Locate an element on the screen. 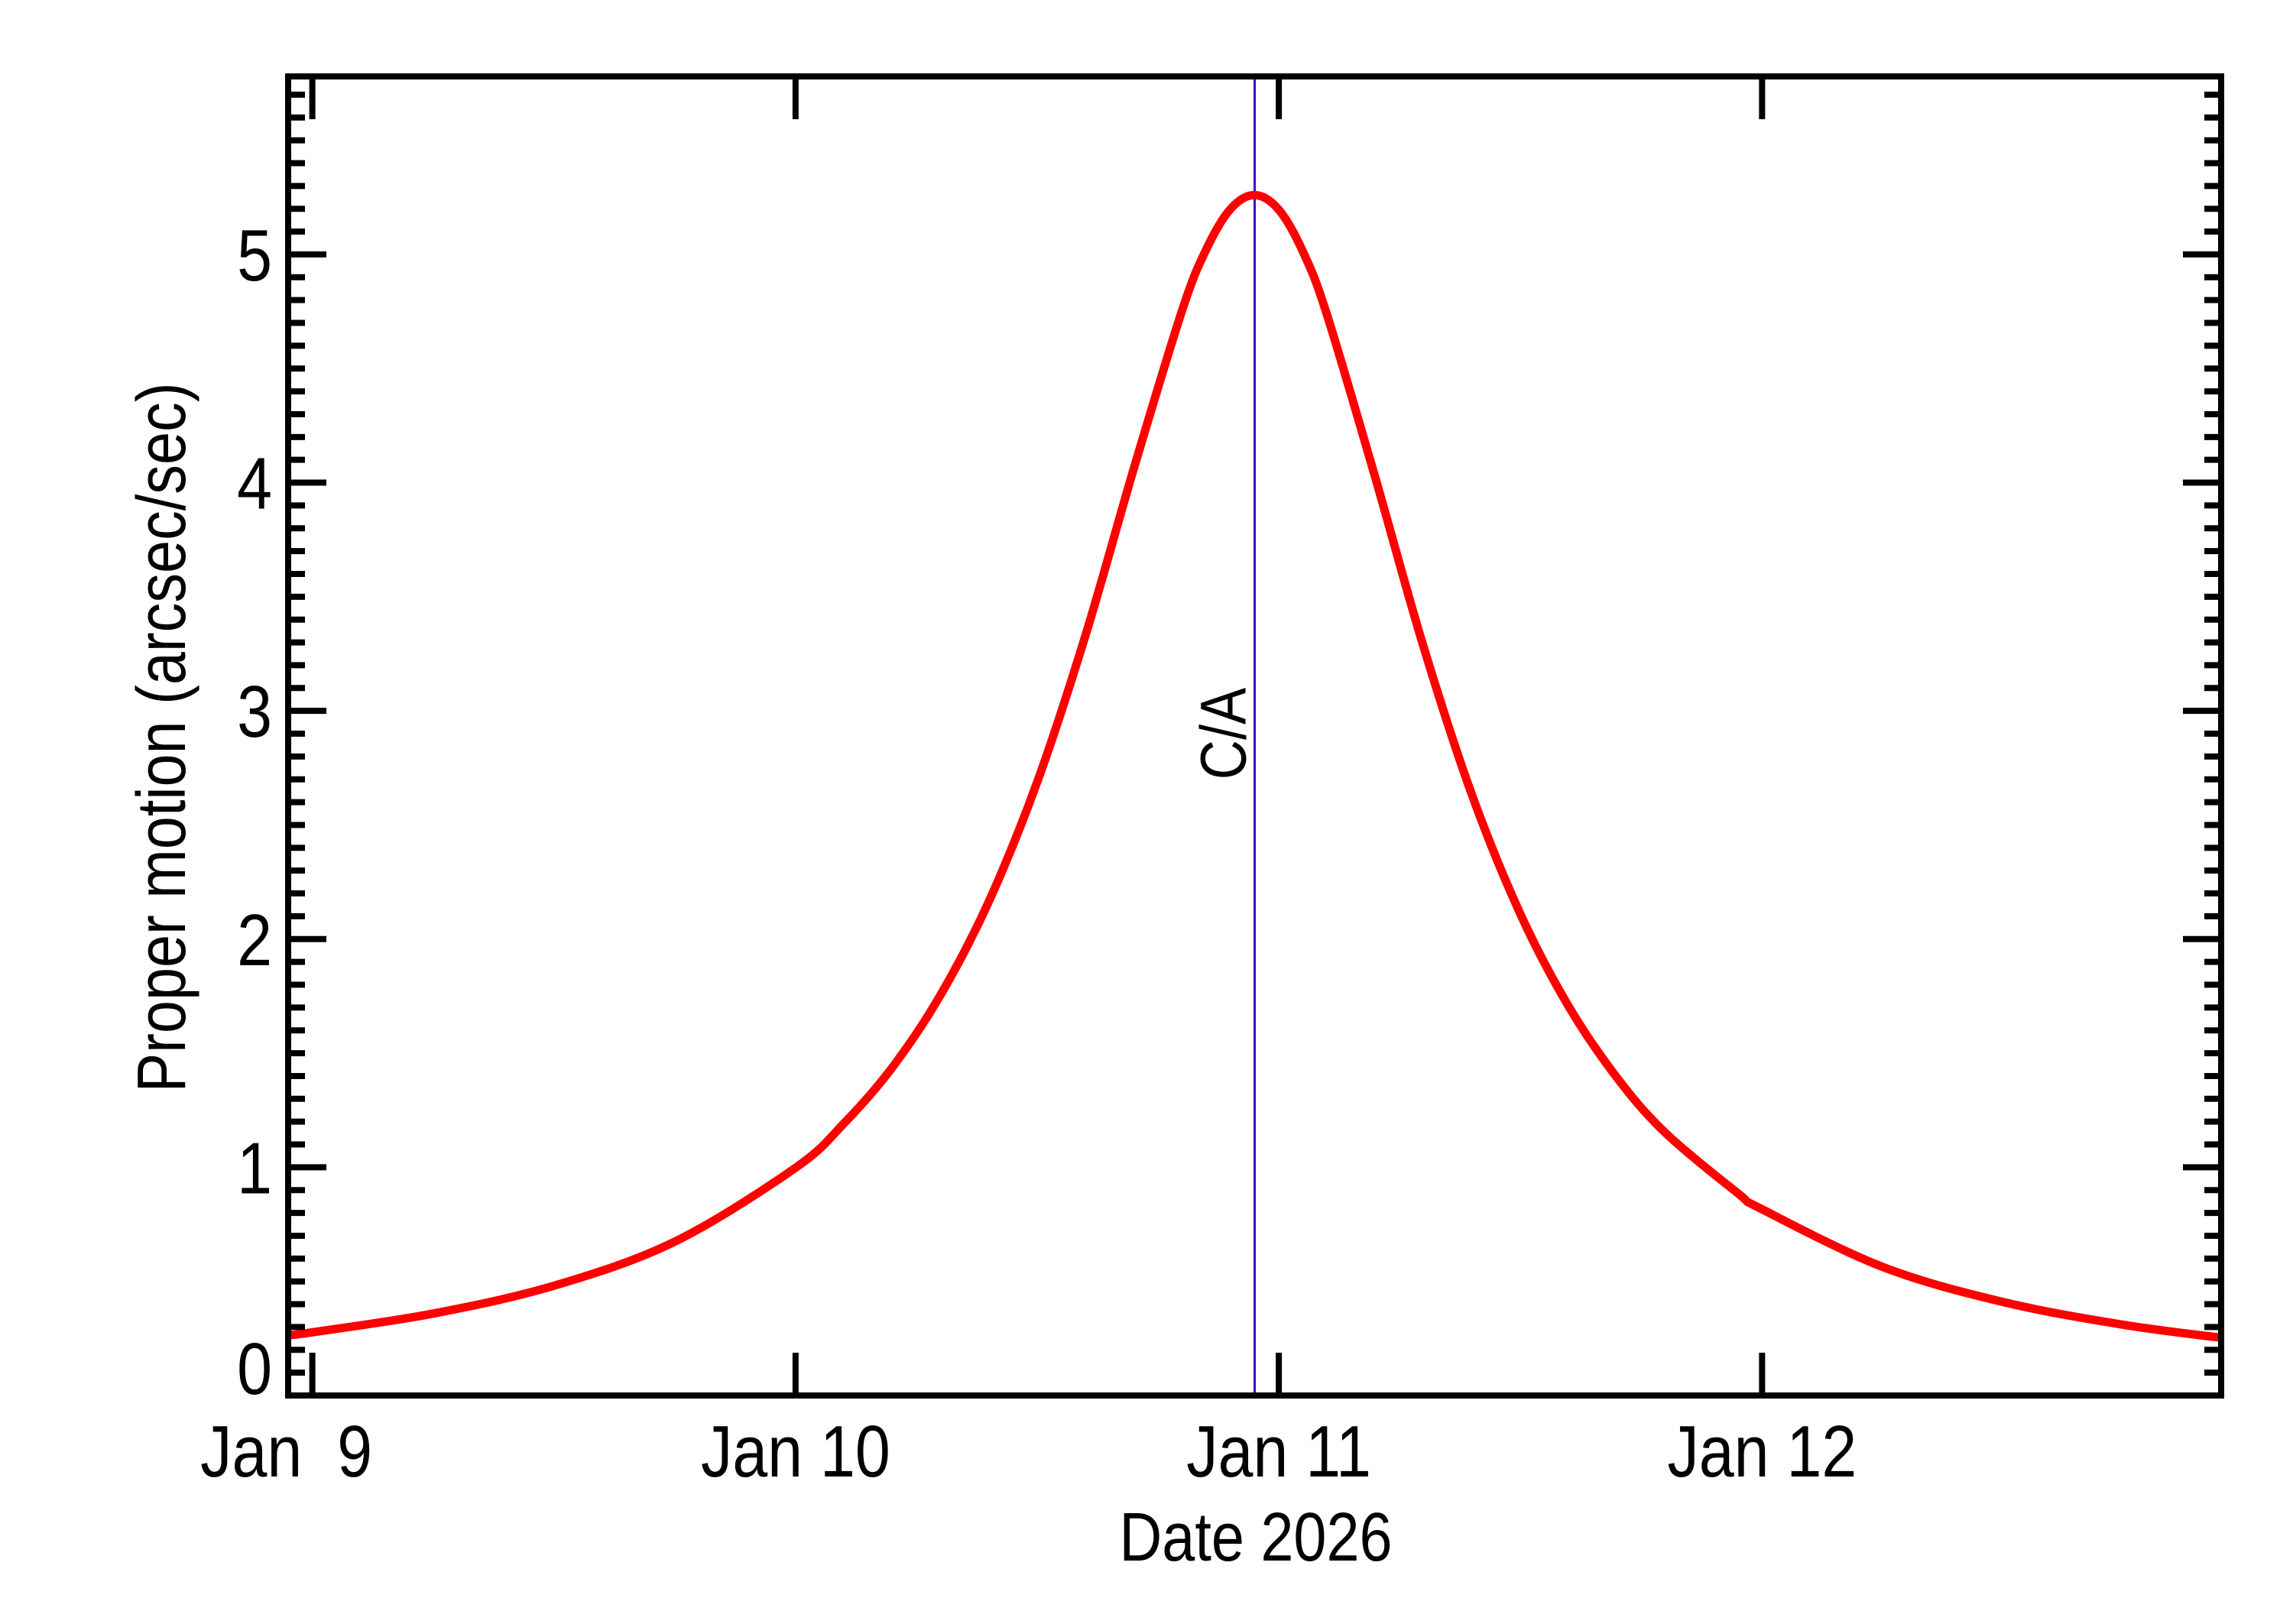 This screenshot has width=2293, height=1624. y-tick-label: 1 is located at coordinates (255, 1168).